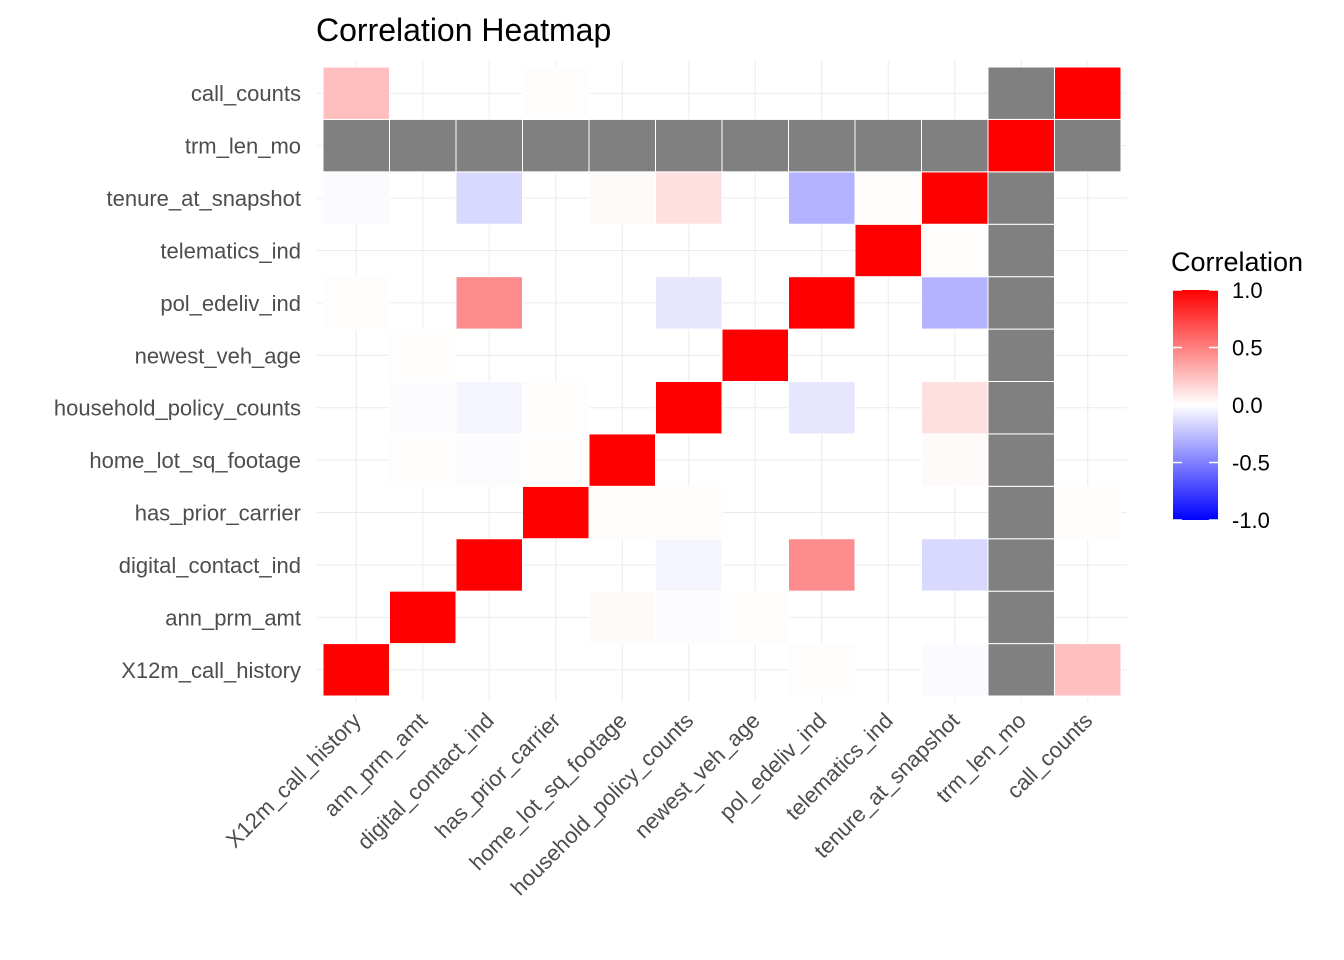 Image resolution: width=1344 pixels, height=960 pixels. Describe the element at coordinates (689, 565) in the screenshot. I see `heatmap-cell-household-policy-counts-digital-contact-ind` at that location.